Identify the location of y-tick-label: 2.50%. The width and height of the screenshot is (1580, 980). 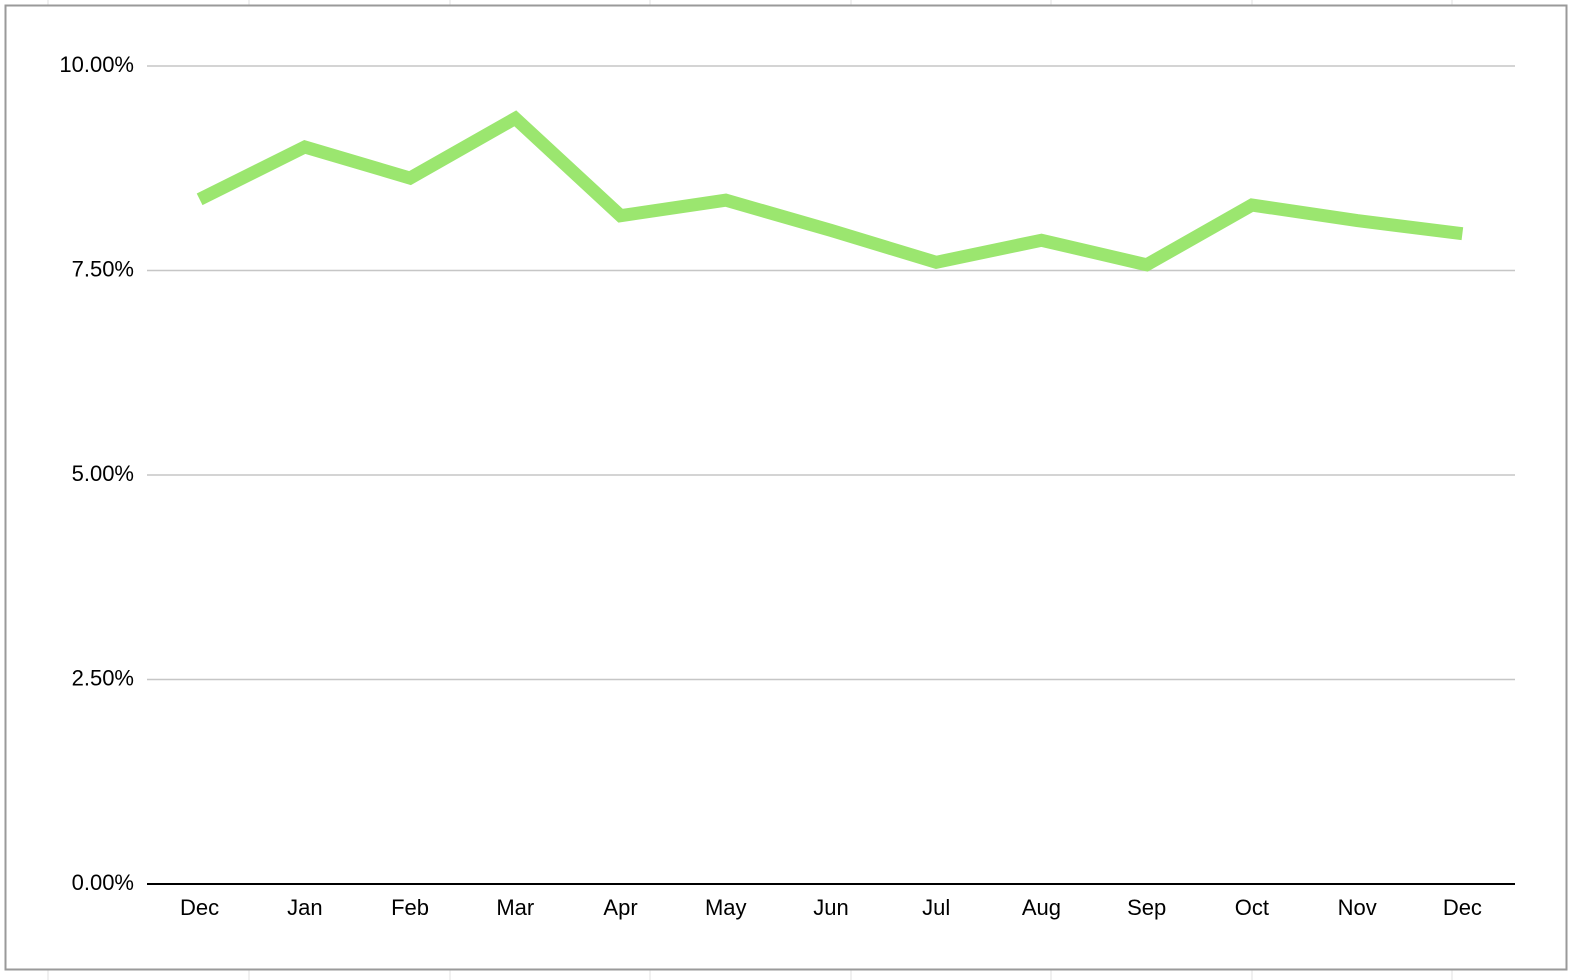
(103, 677).